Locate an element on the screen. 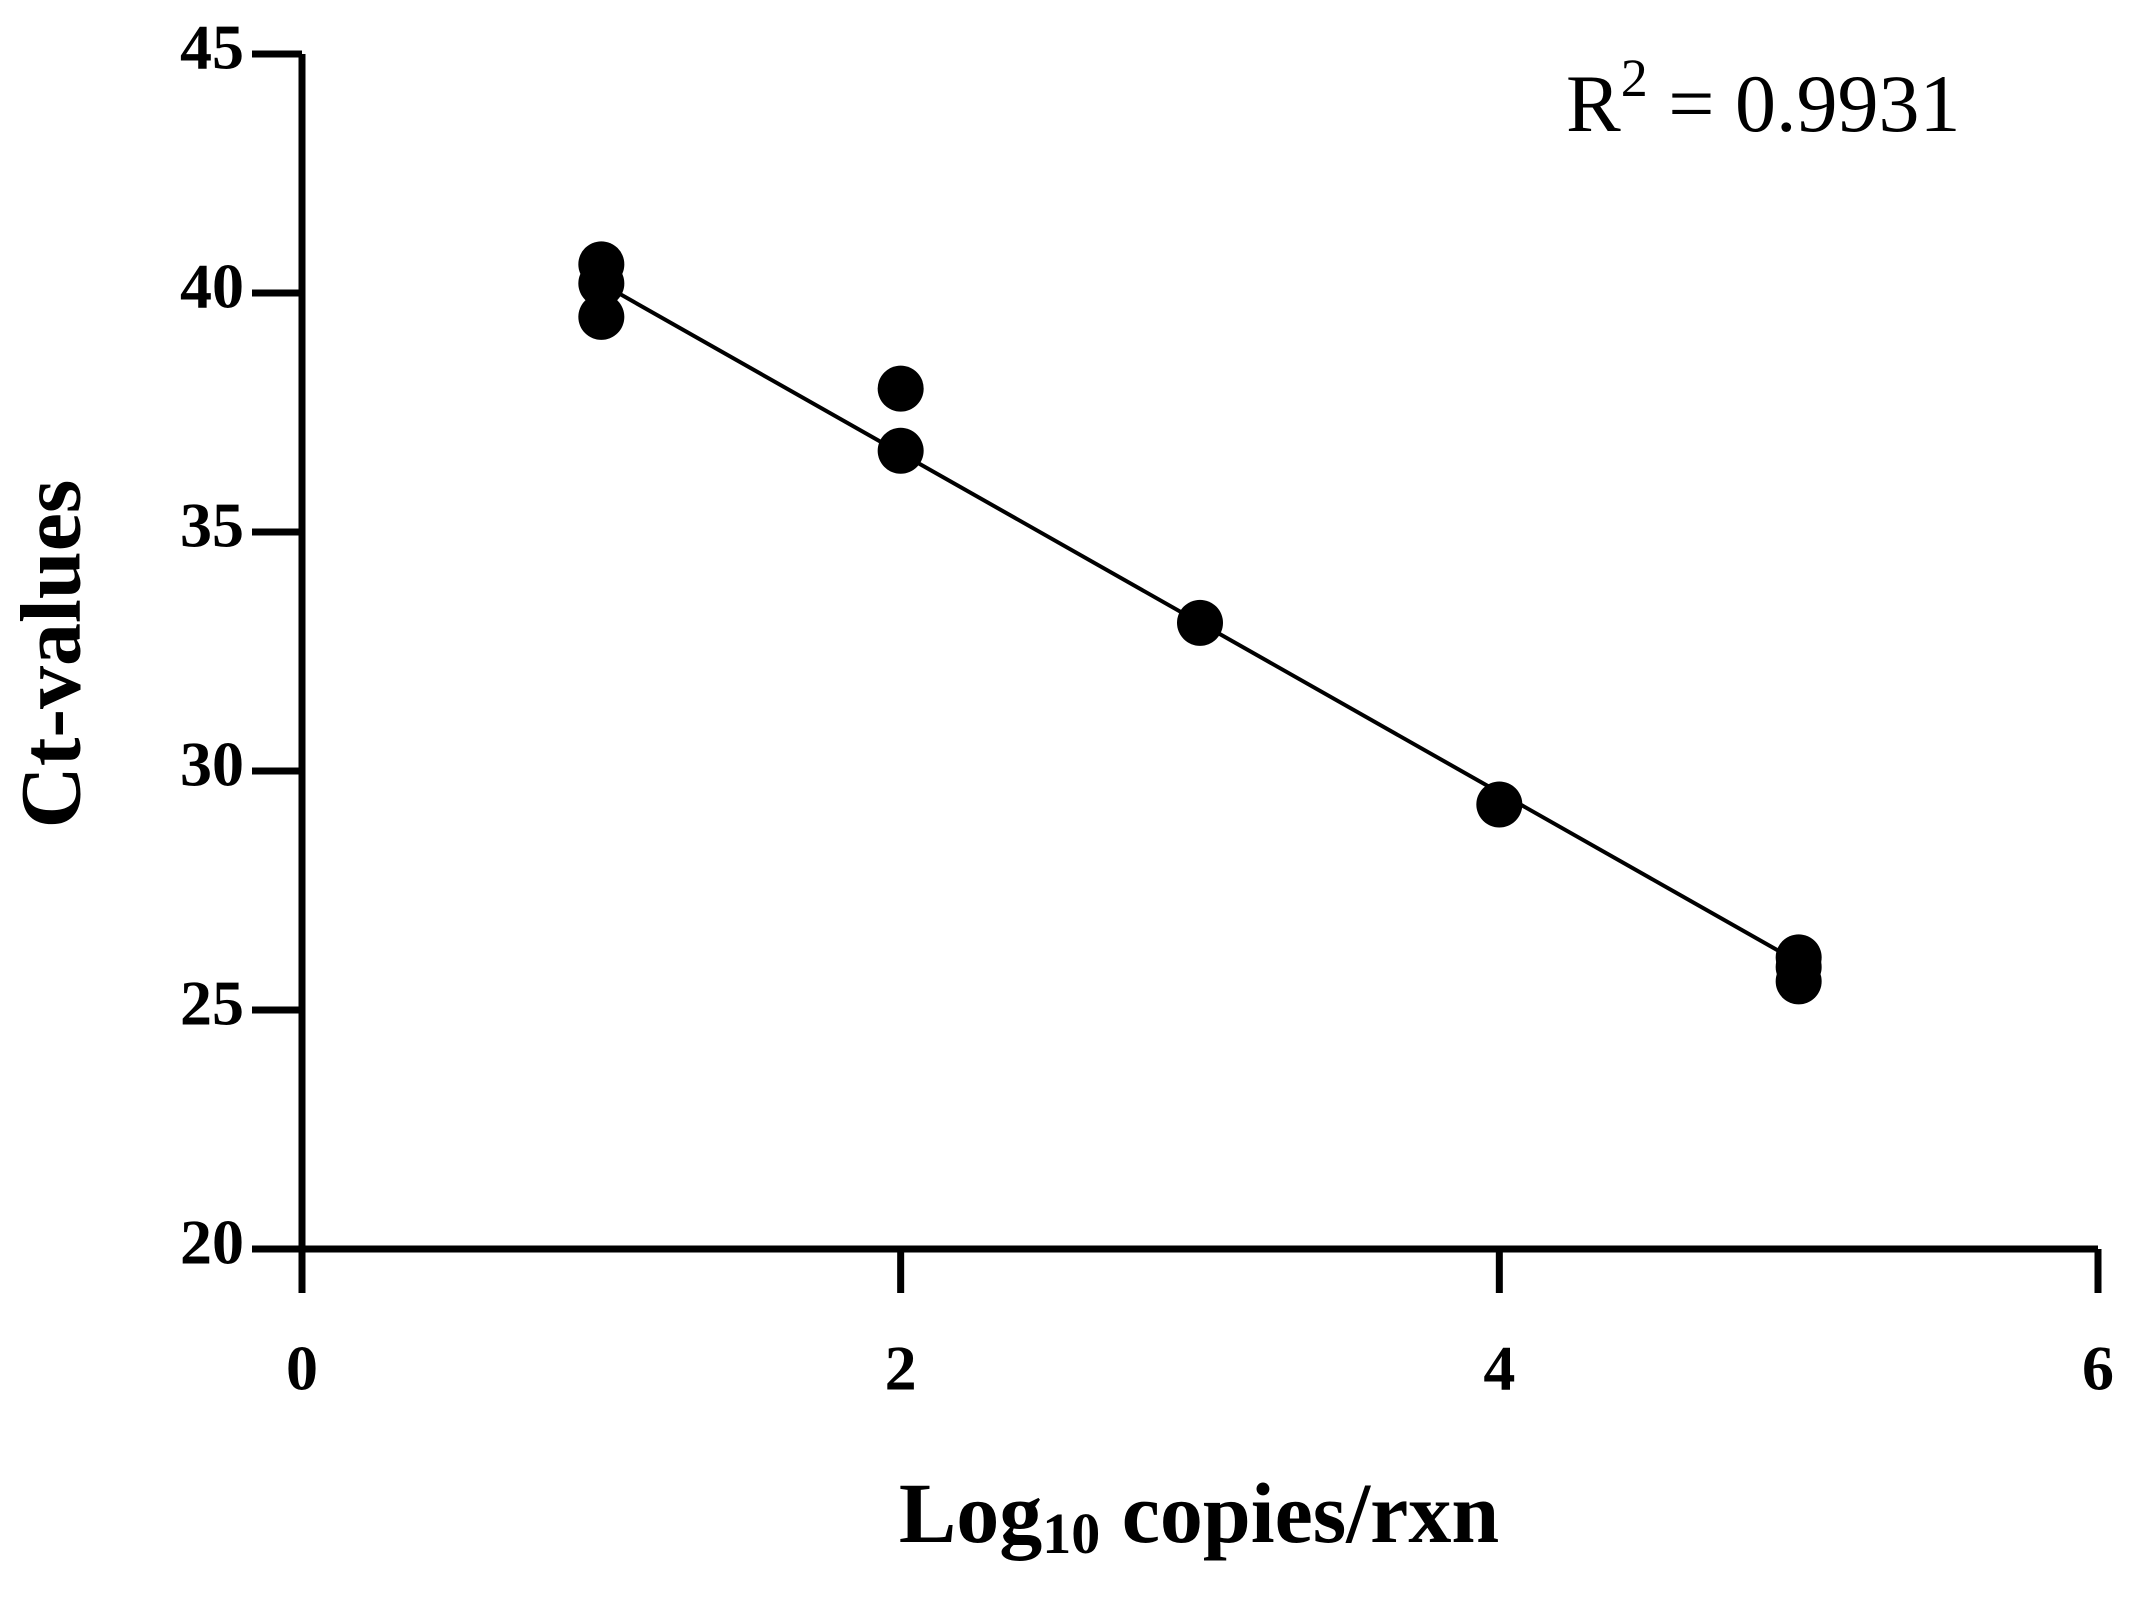 This screenshot has height=1604, width=2136. annotation-superscript: 2 is located at coordinates (1634, 78).